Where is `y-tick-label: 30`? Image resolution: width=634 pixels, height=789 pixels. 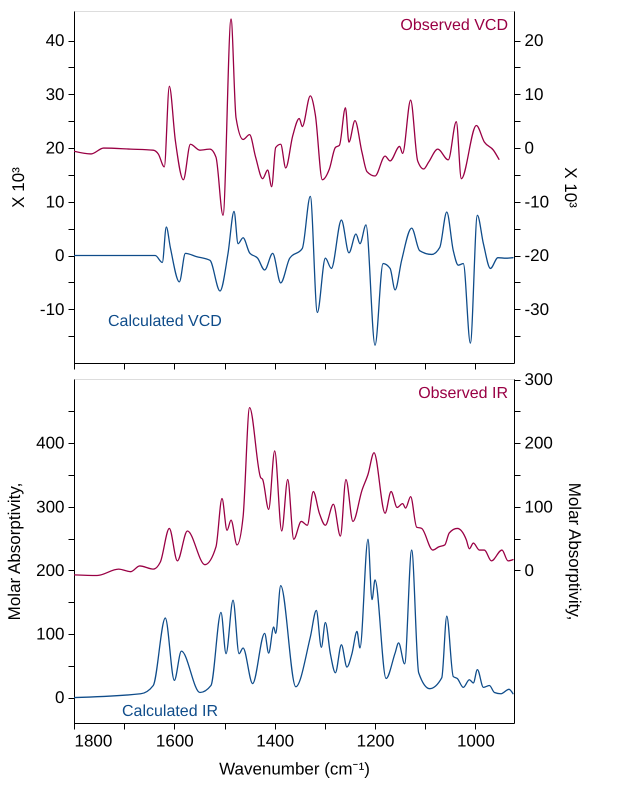 y-tick-label: 30 is located at coordinates (55, 94).